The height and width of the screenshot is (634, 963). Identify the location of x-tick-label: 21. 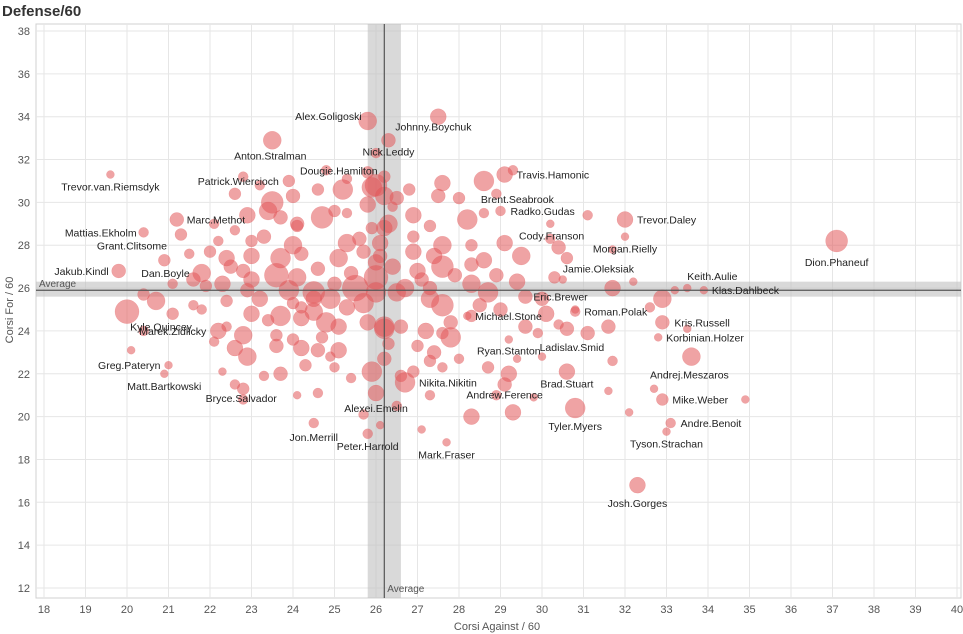
(168, 610).